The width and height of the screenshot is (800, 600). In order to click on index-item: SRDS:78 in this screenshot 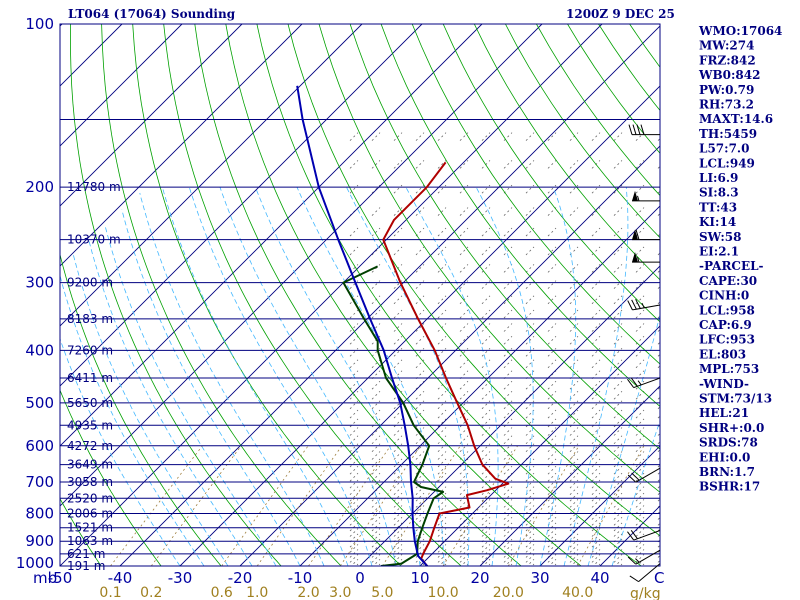, I will do `click(728, 443)`.